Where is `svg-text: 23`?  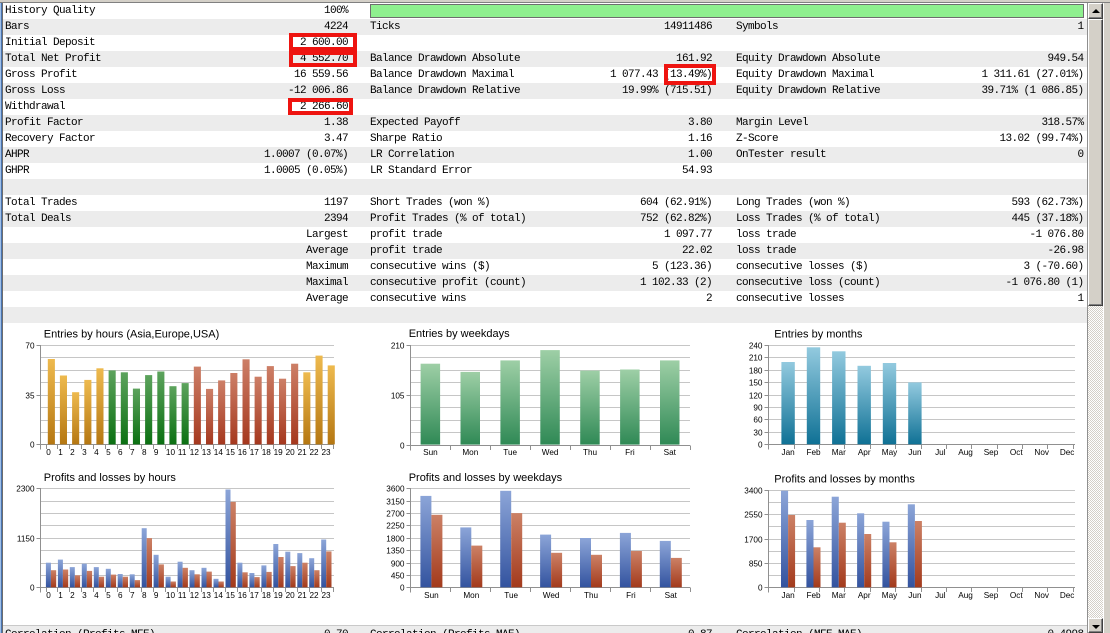 svg-text: 23 is located at coordinates (327, 452).